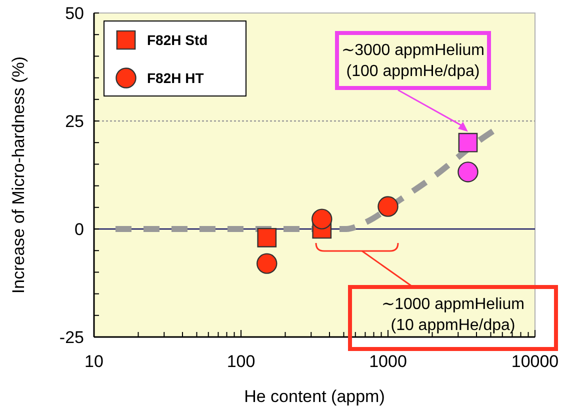  What do you see at coordinates (79, 229) in the screenshot?
I see `y-tick-label: 0` at bounding box center [79, 229].